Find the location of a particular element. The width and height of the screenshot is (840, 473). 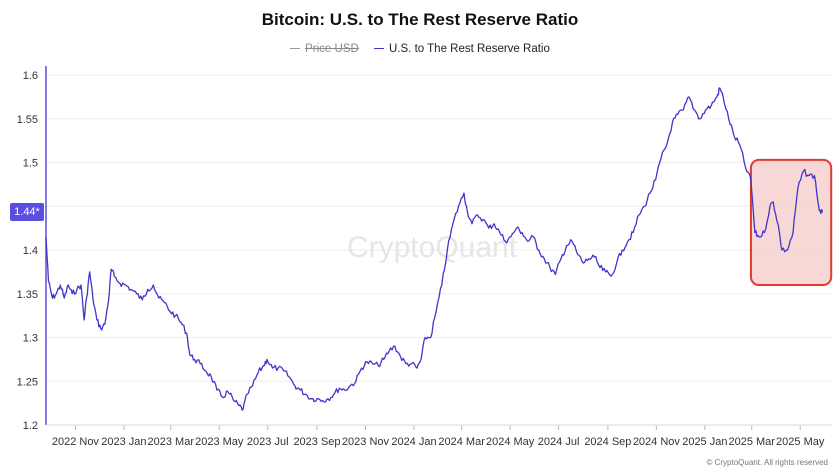

watermark: CryptoQuant is located at coordinates (432, 247).